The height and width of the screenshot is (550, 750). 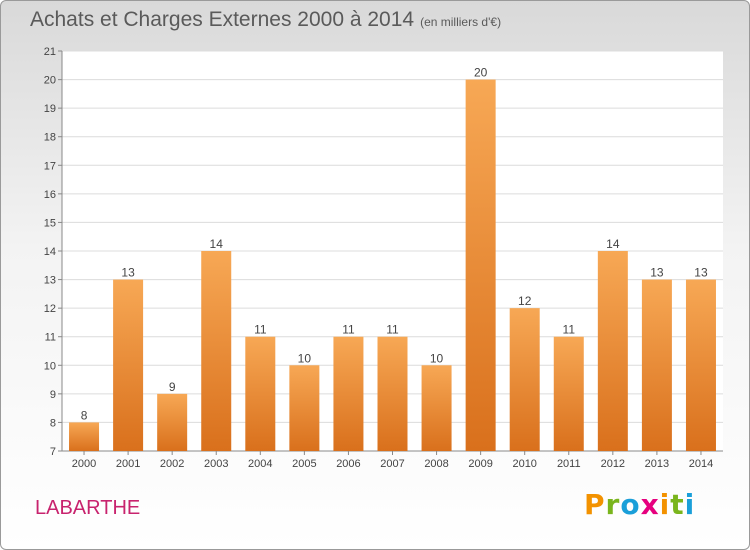 What do you see at coordinates (613, 504) in the screenshot?
I see `logo-letter: r` at bounding box center [613, 504].